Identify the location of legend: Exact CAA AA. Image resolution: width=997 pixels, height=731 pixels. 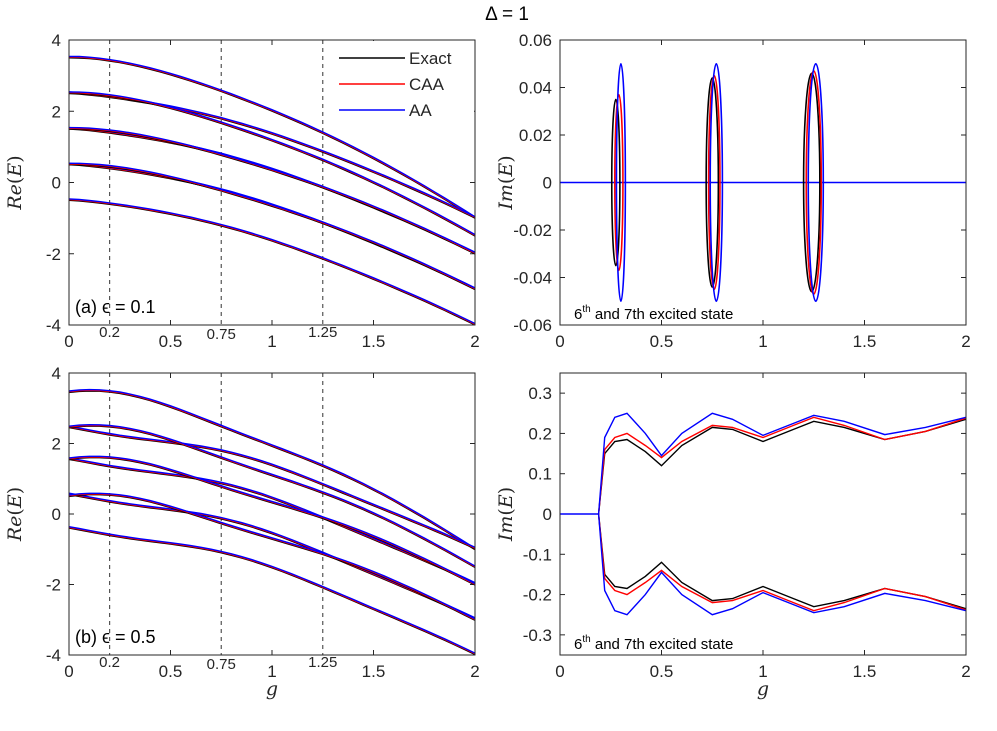
(404, 83).